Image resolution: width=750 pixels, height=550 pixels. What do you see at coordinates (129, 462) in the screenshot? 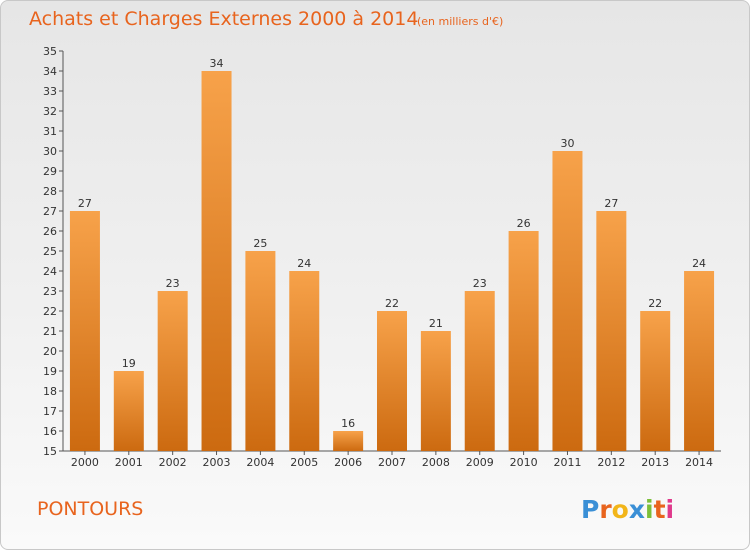
I see `x-tick-label: 2001` at bounding box center [129, 462].